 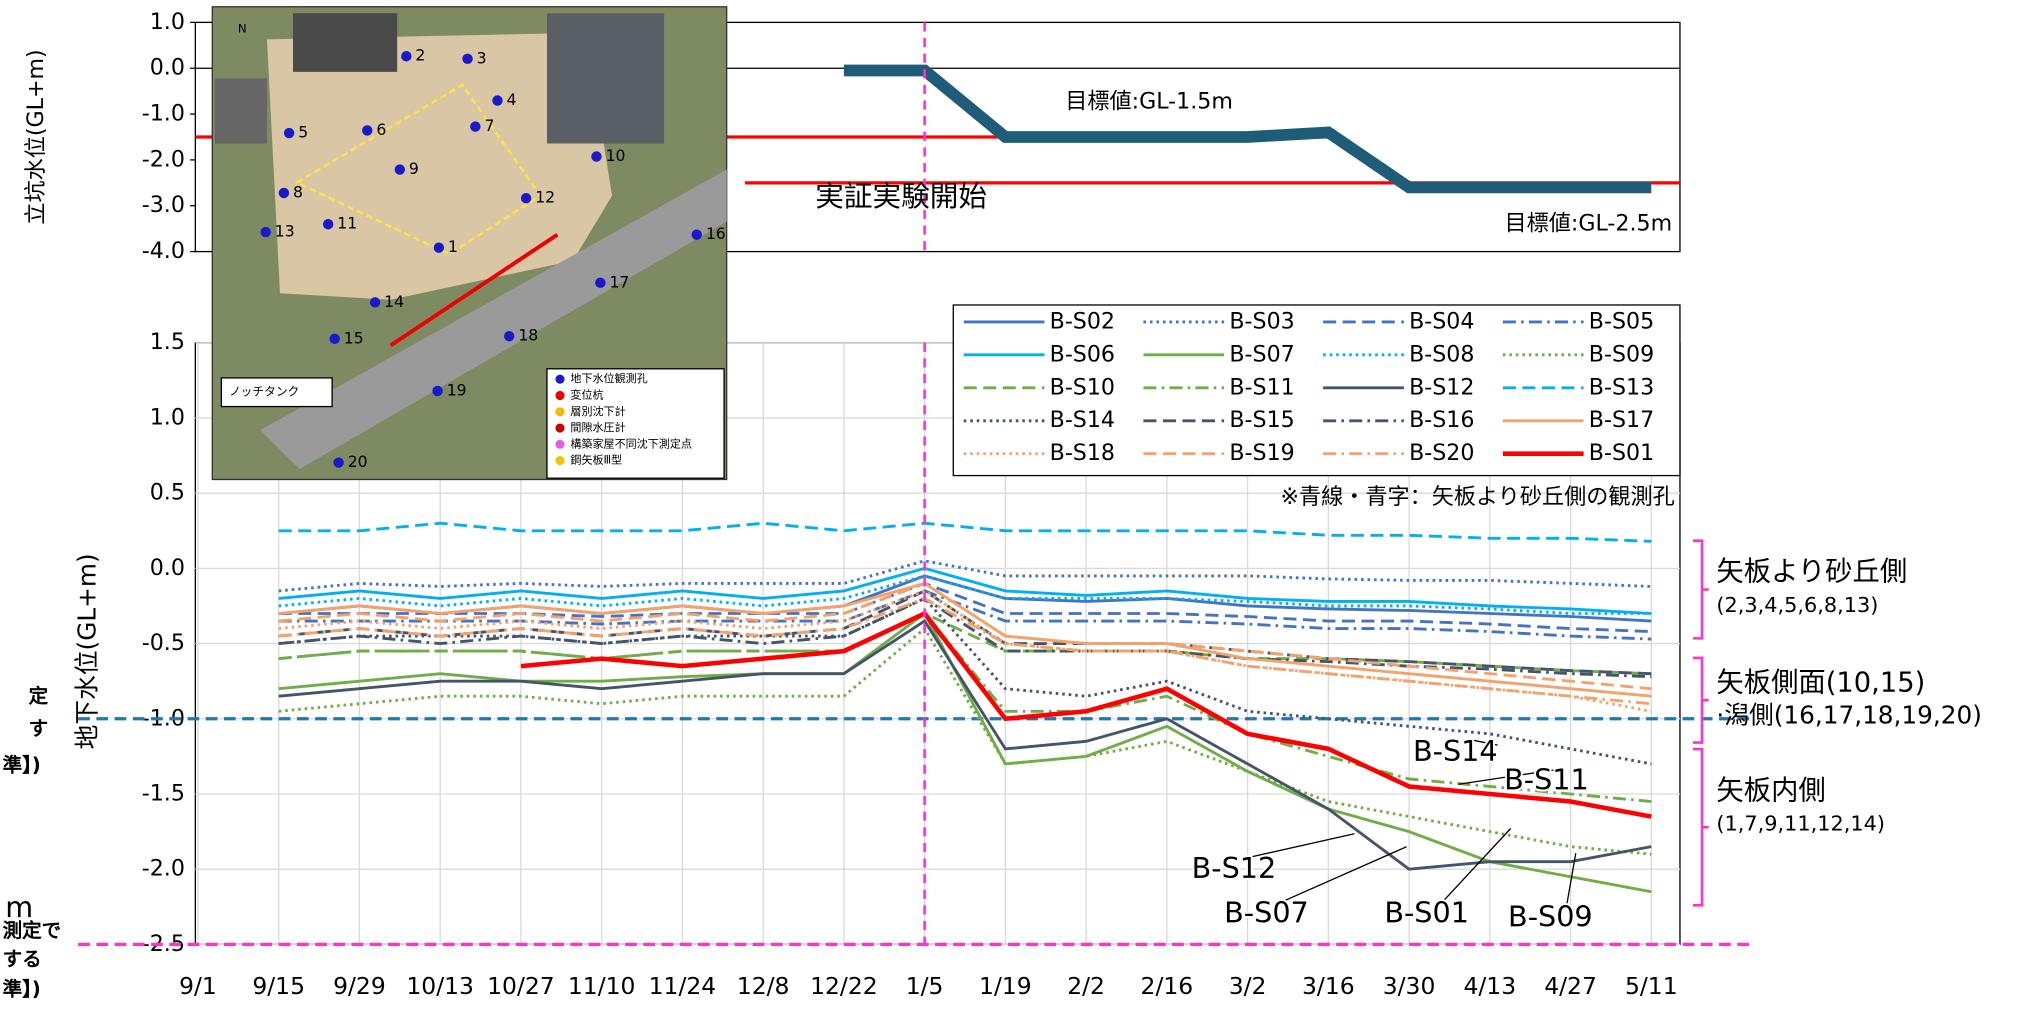 I want to click on x-tick-label: 5/11, so click(x=1651, y=986).